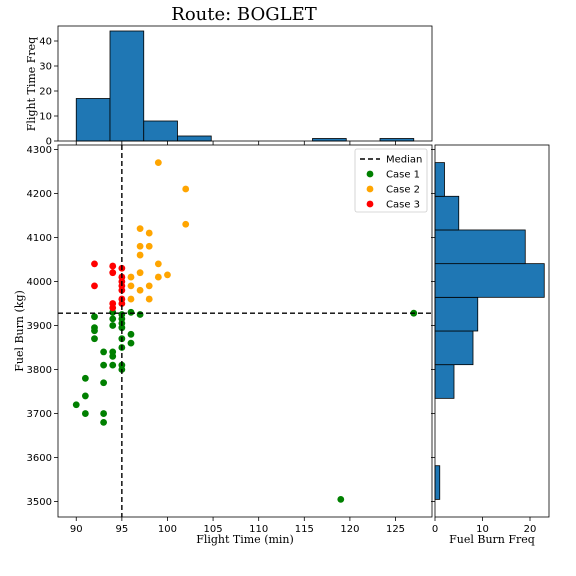 This screenshot has height=576, width=576. What do you see at coordinates (482, 529) in the screenshot?
I see `right-hist-xtick-label: 10` at bounding box center [482, 529].